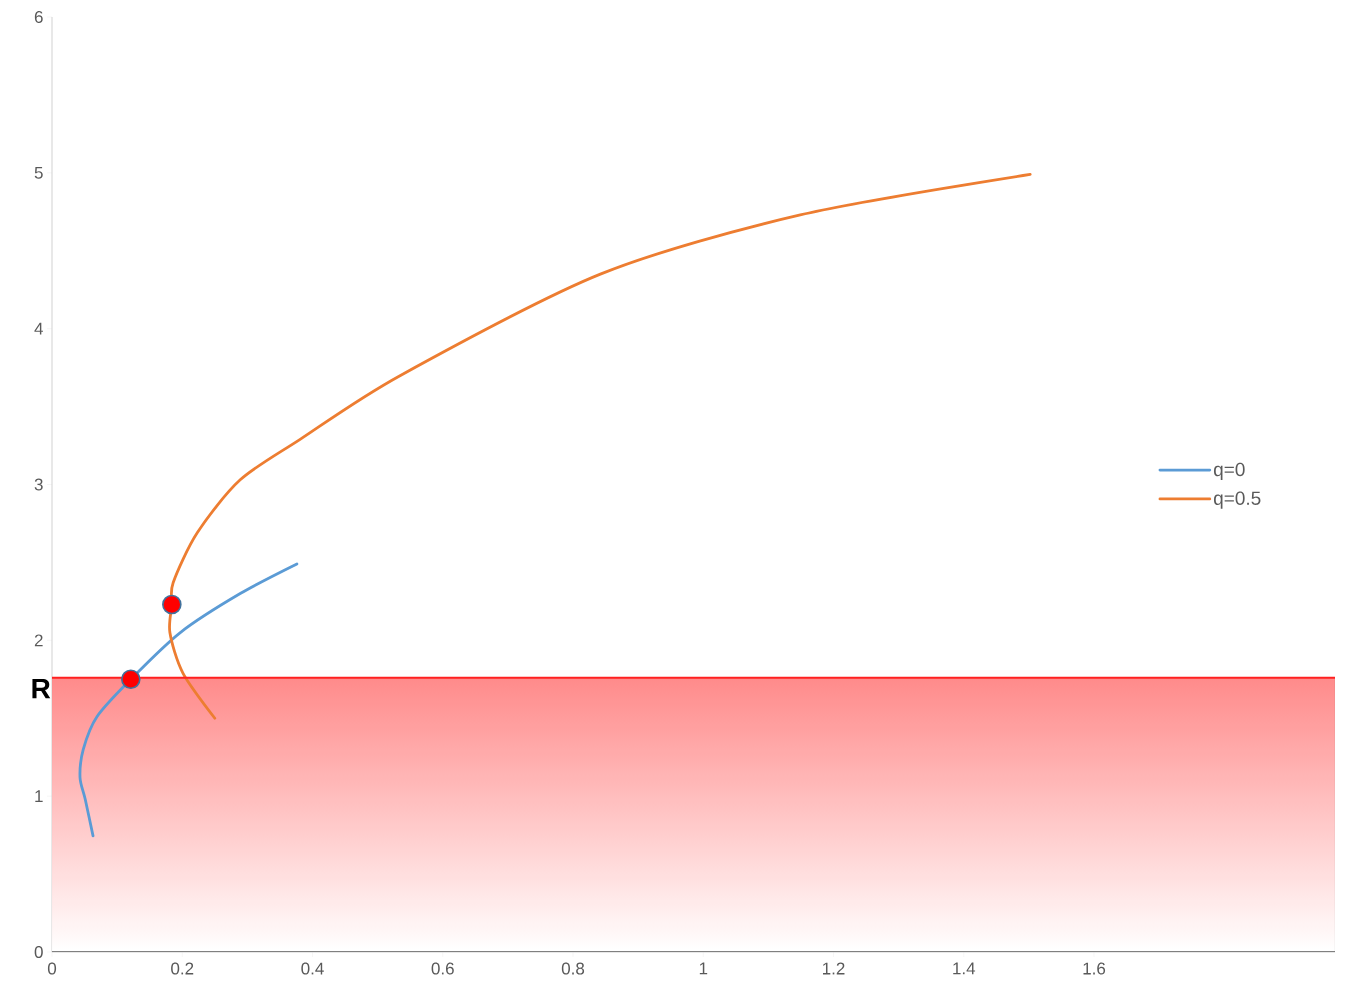  I want to click on ref-line-label: R, so click(41, 688).